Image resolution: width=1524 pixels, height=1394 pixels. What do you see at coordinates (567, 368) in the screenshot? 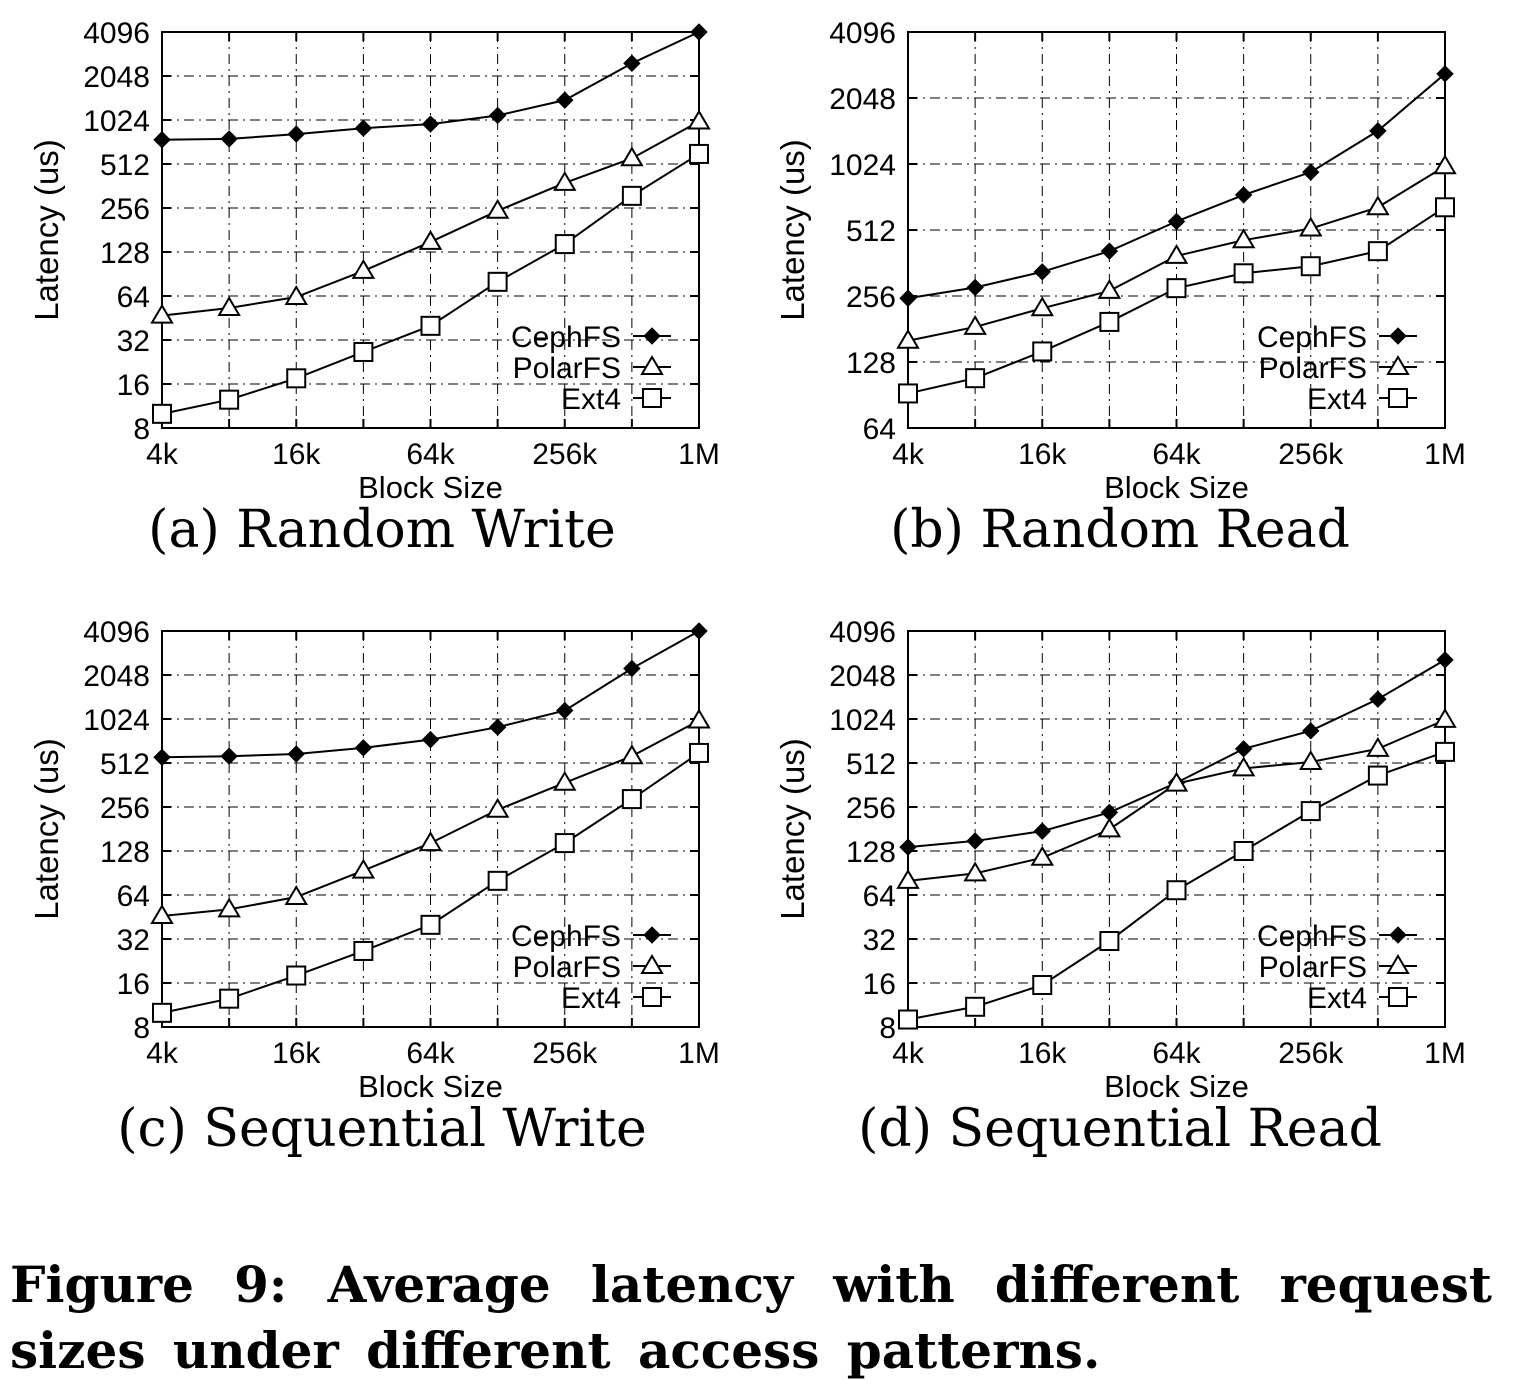
I see `legend-label-polarfs: PolarFS` at bounding box center [567, 368].